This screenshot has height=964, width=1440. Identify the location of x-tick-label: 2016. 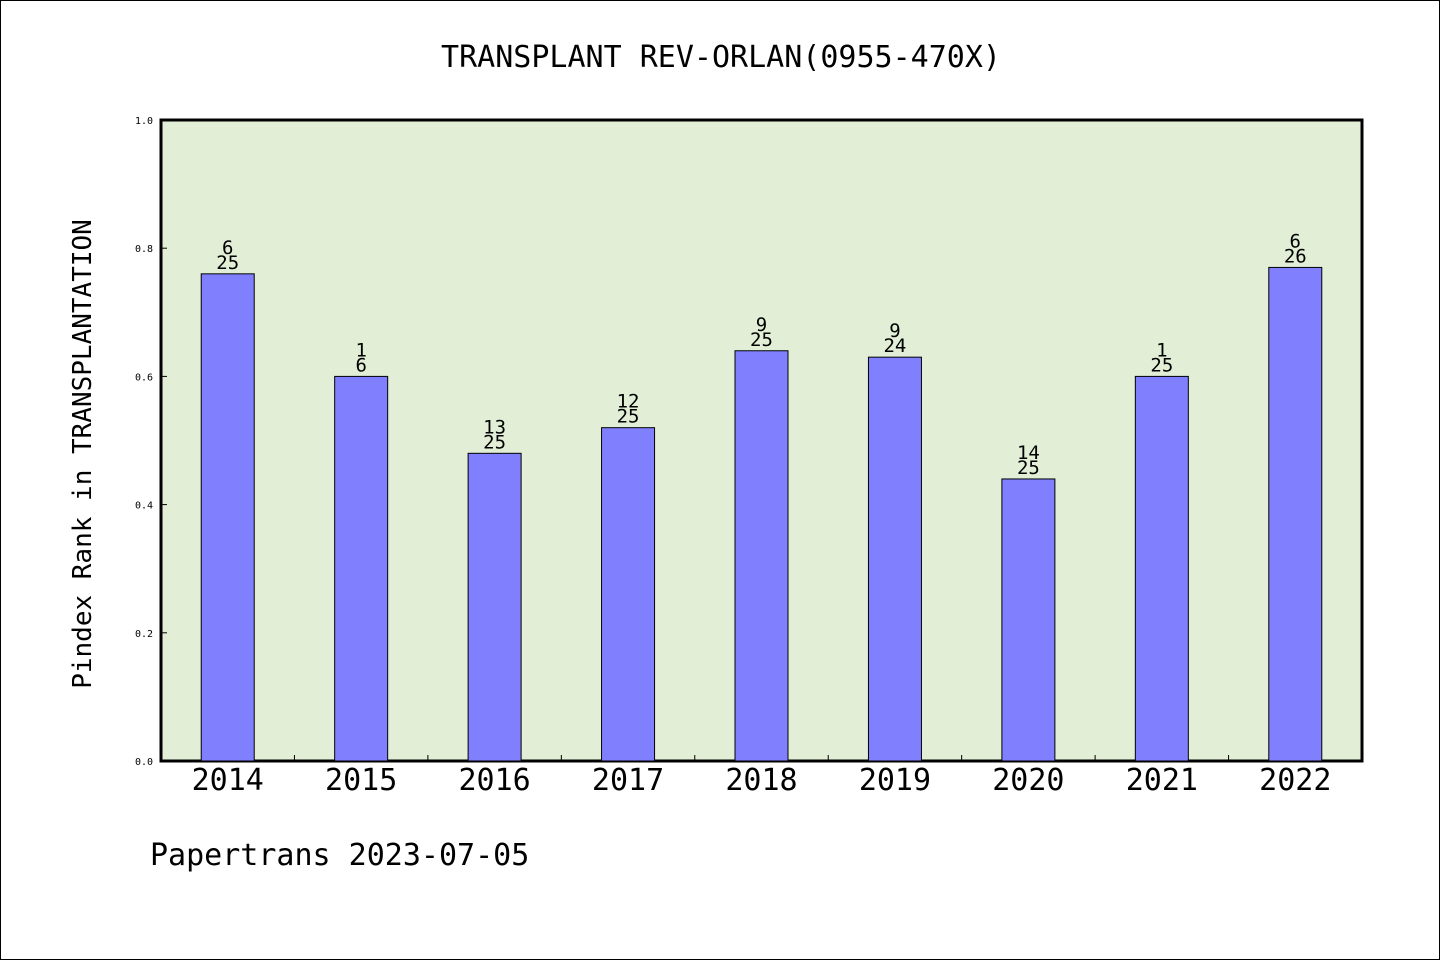
(494, 780).